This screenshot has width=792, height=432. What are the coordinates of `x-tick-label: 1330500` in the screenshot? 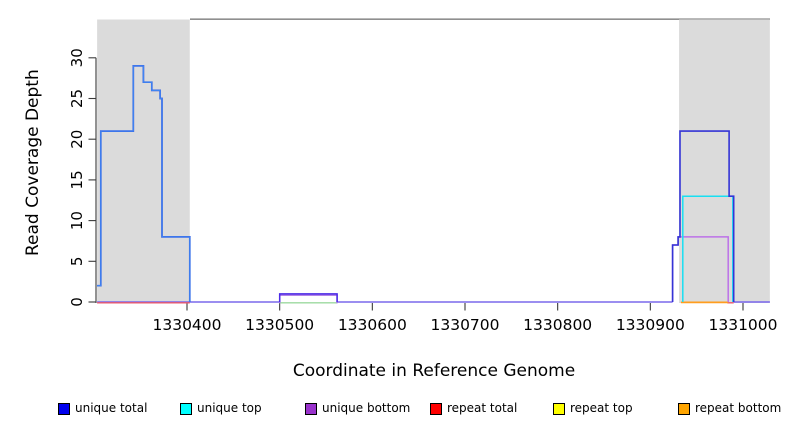 It's located at (279, 325).